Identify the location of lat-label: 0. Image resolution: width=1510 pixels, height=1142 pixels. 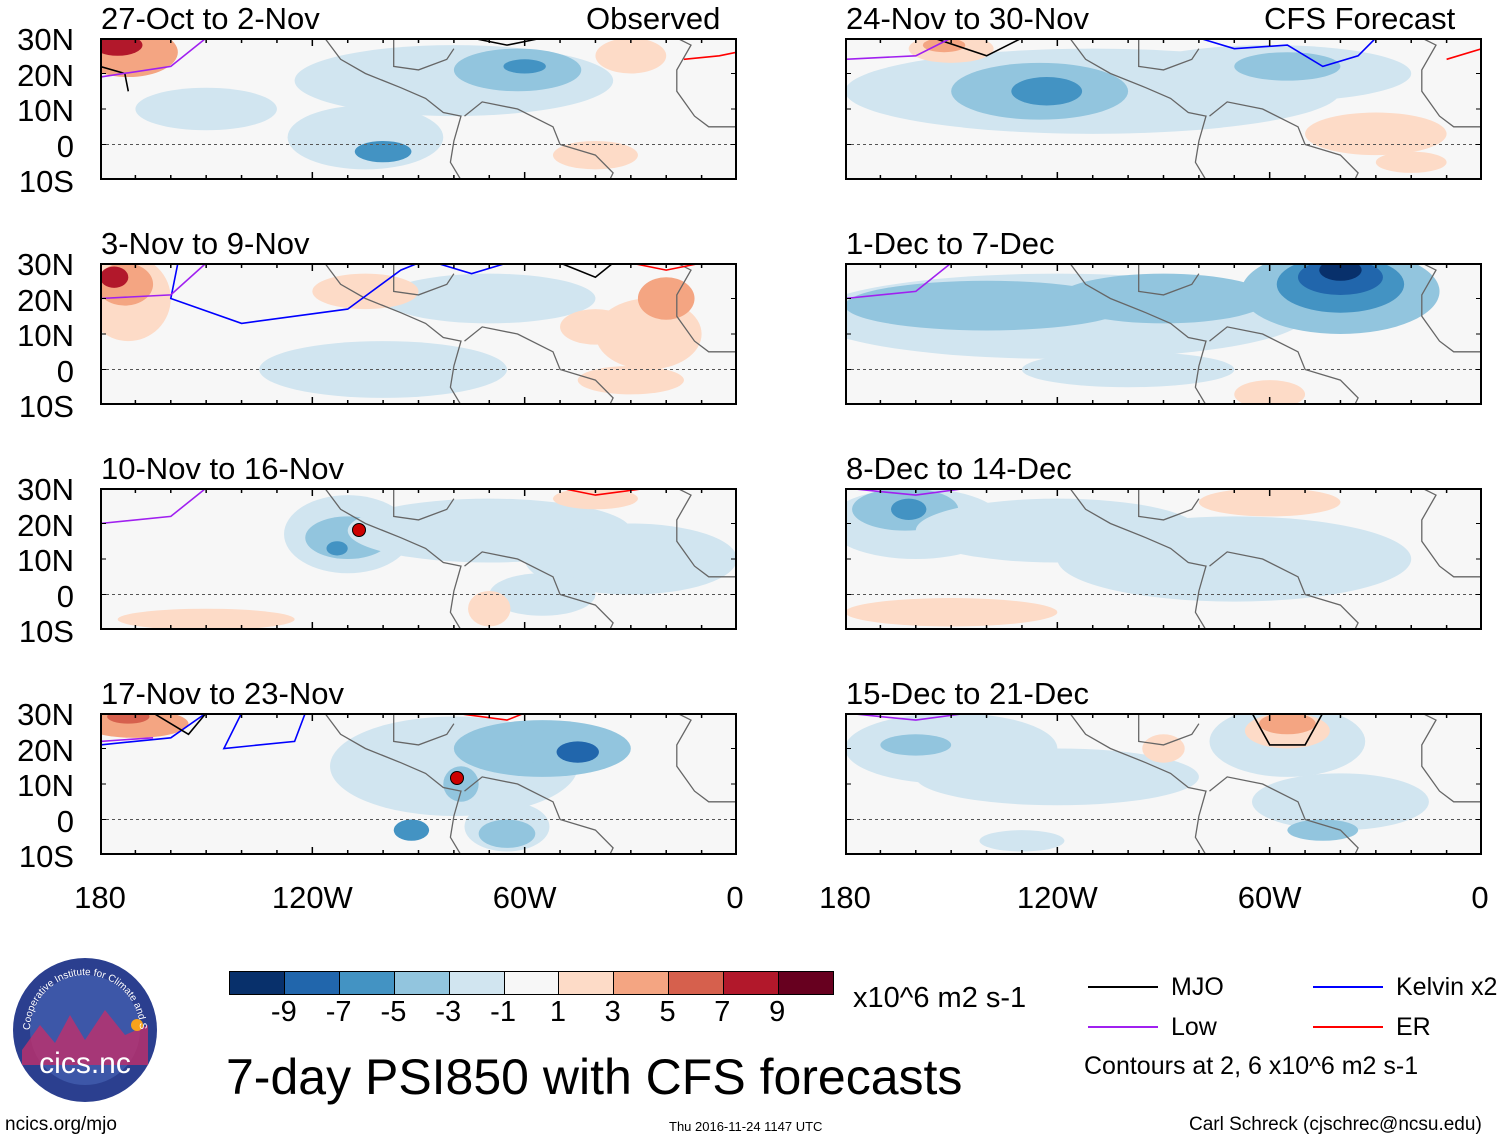
(65, 146).